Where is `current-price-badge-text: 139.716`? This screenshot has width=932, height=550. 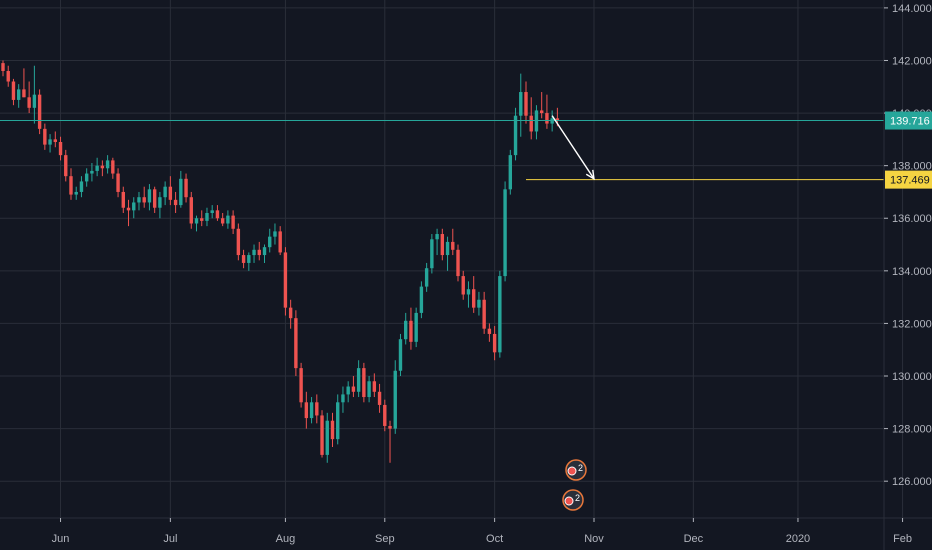
current-price-badge-text: 139.716 is located at coordinates (910, 122).